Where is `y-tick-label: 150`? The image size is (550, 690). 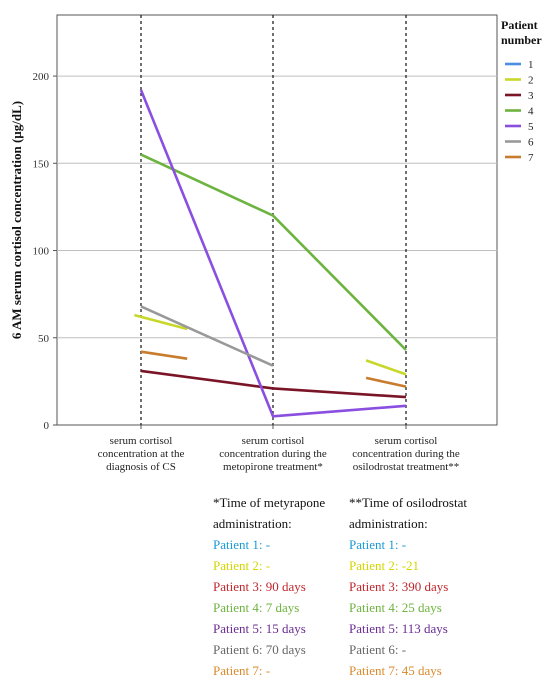
y-tick-label: 150 is located at coordinates (41, 164).